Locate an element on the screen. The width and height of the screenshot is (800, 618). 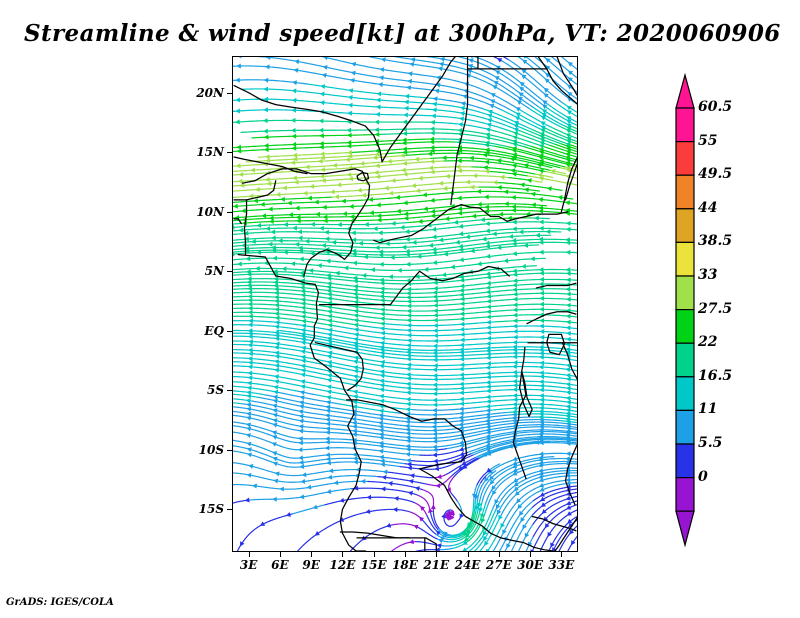
colorbar-tick-label: 11 is located at coordinates (707, 409).